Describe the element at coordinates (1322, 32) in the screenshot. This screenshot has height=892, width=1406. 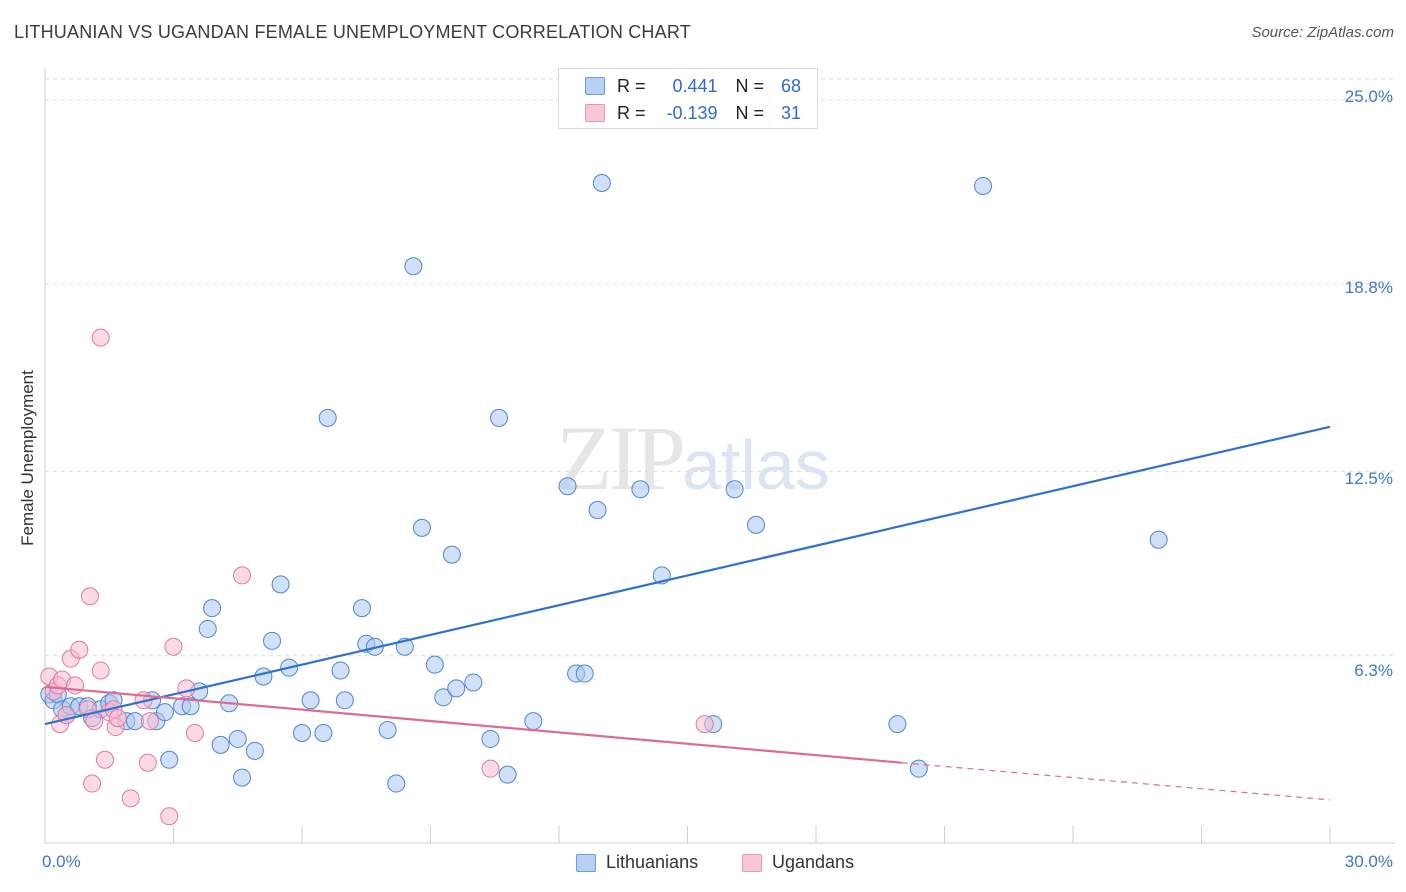
I see `source-label: Source: ZipAtlas.com` at that location.